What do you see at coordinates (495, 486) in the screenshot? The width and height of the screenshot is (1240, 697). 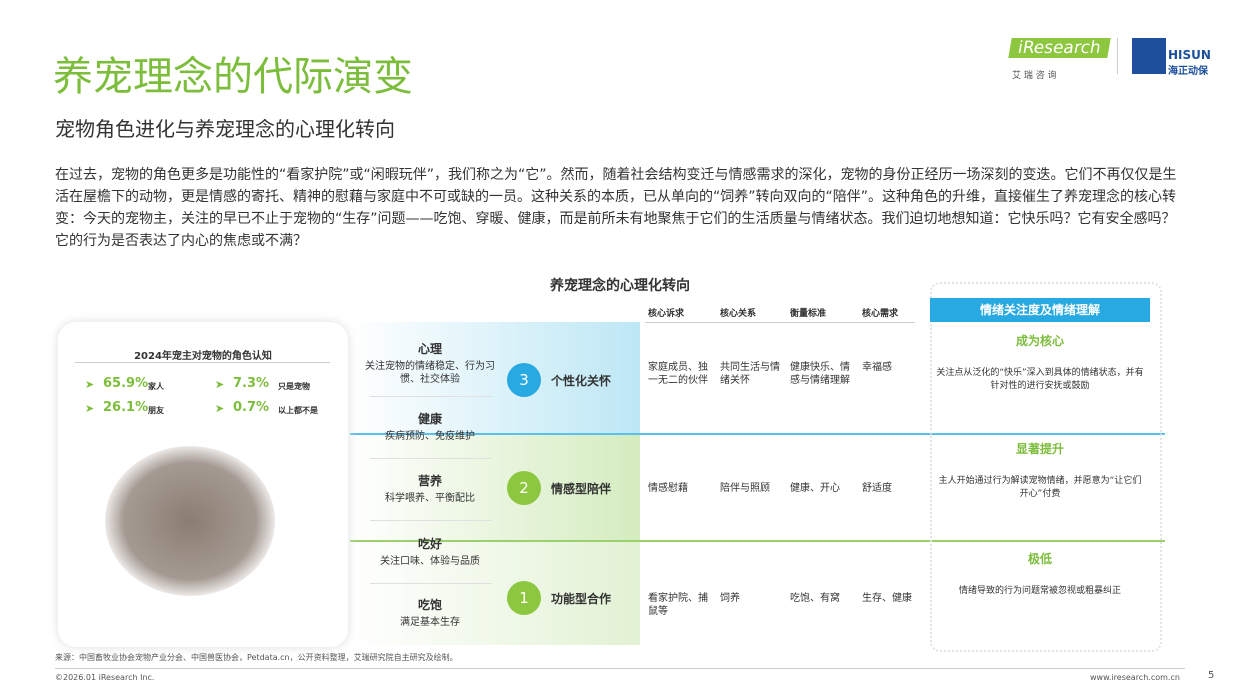 I see `band-middle` at bounding box center [495, 486].